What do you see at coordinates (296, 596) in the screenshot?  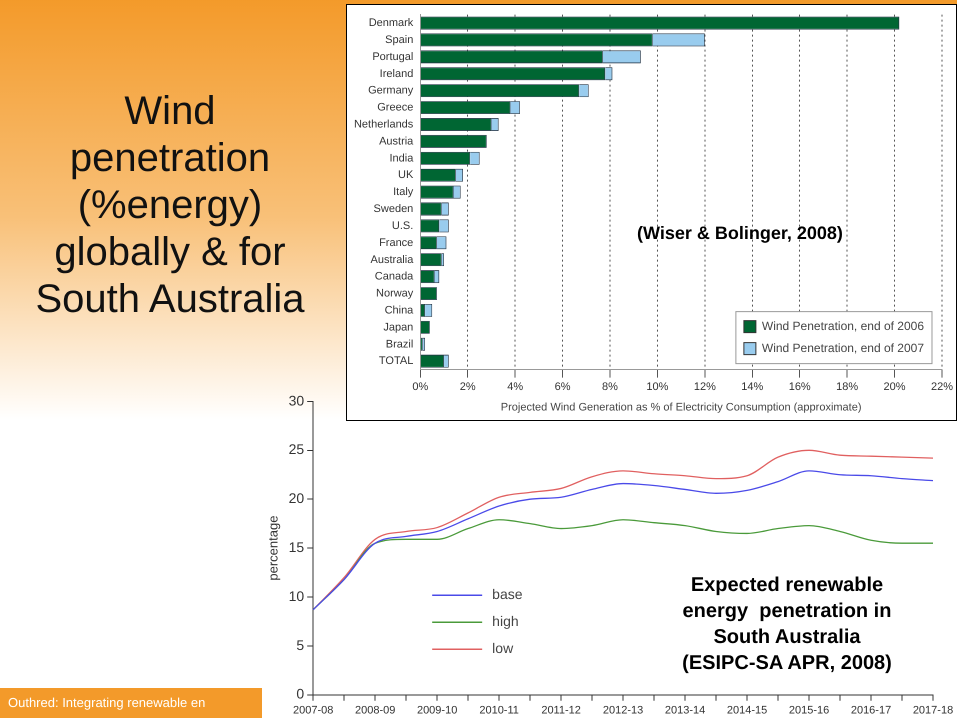 I see `y-tick-label: 10` at bounding box center [296, 596].